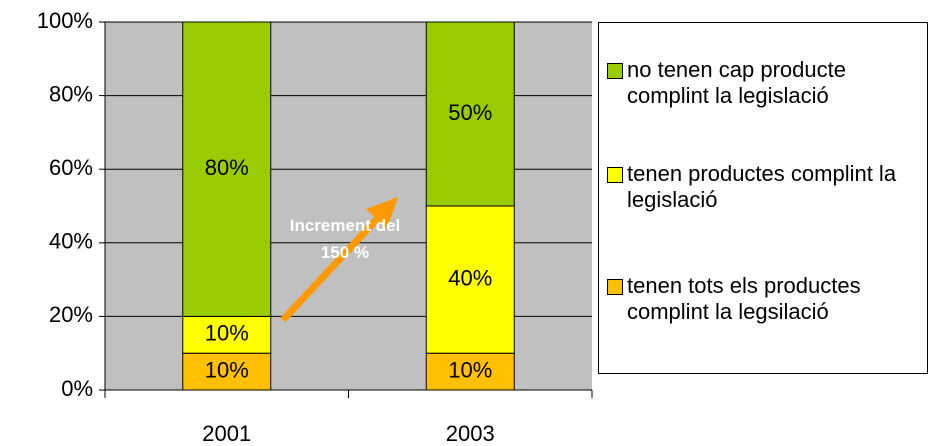  Describe the element at coordinates (345, 239) in the screenshot. I see `annotation: Increment del 150 %` at that location.